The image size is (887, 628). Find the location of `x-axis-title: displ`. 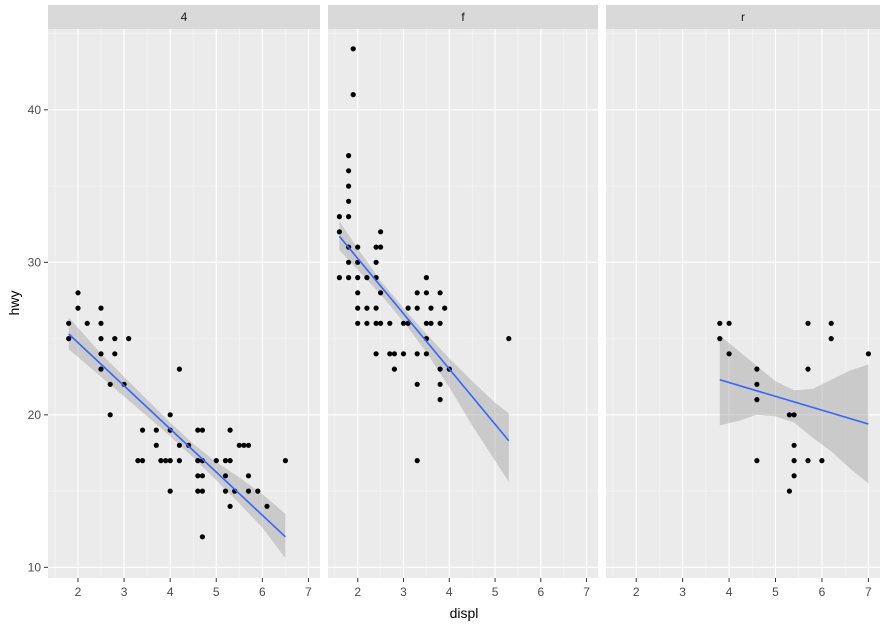

x-axis-title: displ is located at coordinates (464, 613).